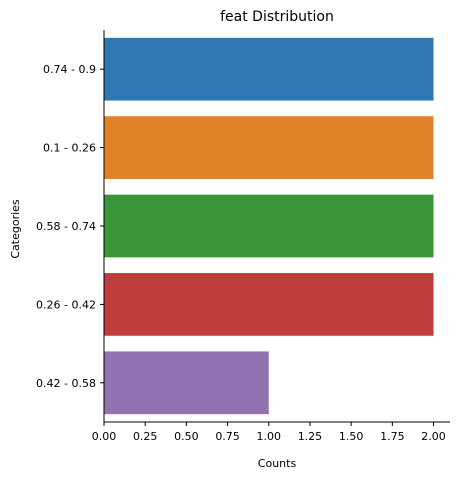 The image size is (459, 478). Describe the element at coordinates (227, 436) in the screenshot. I see `x-tick-label-3: 0.75` at that location.